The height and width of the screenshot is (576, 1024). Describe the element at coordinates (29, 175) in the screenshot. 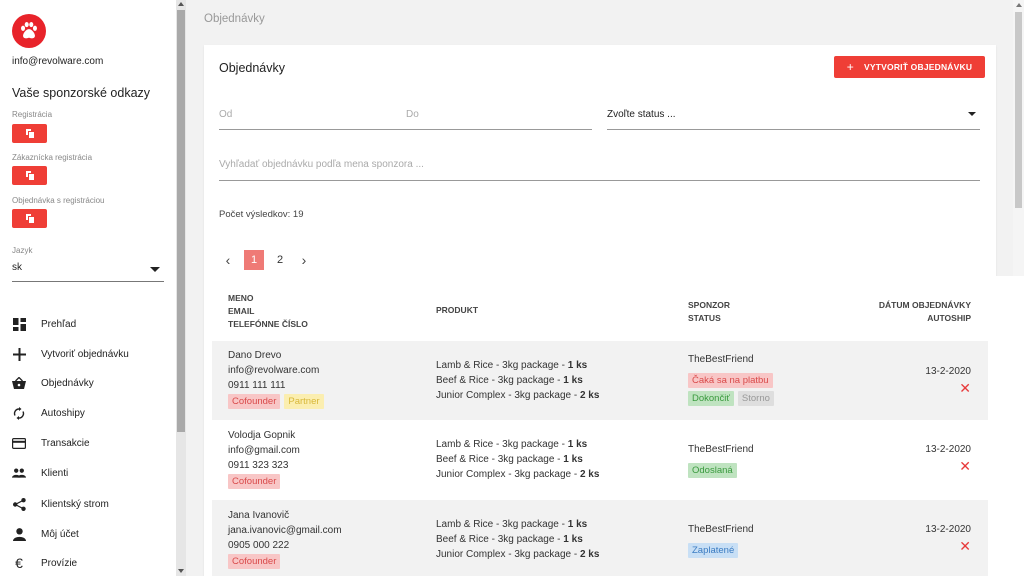

I see `copy-customer-registration-link-button` at that location.